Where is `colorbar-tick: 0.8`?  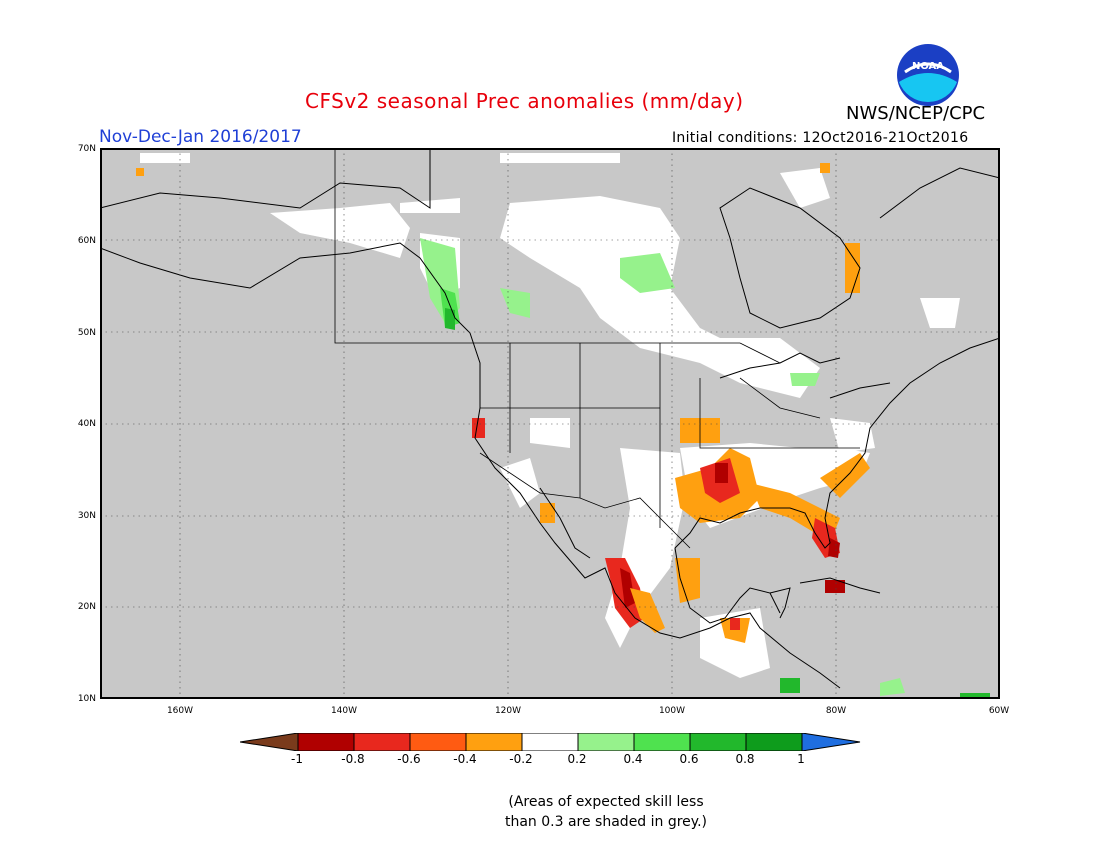
colorbar-tick: 0.8 is located at coordinates (745, 759).